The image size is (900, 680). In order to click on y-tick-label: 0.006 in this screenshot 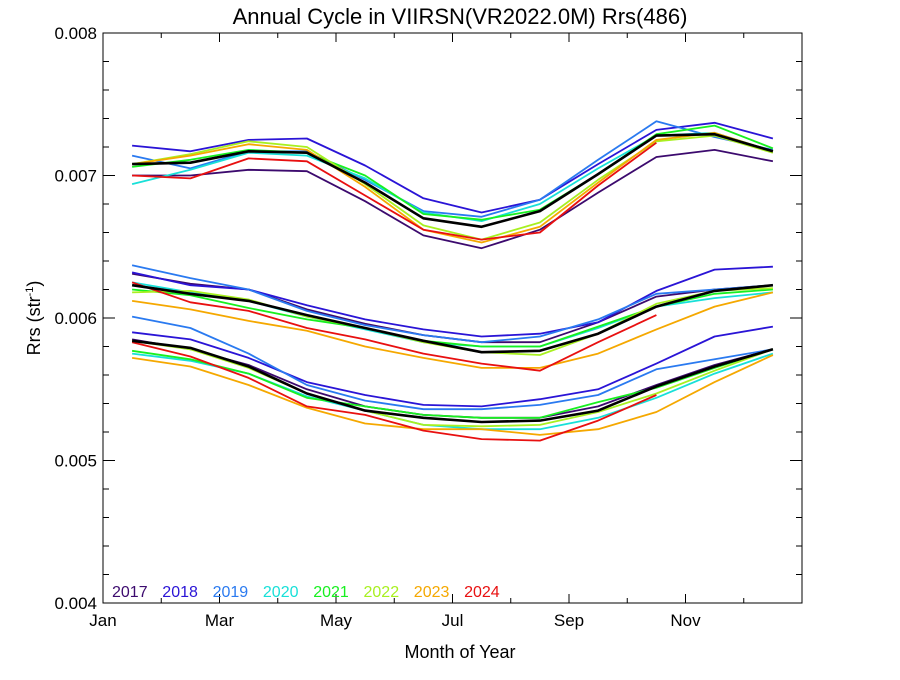, I will do `click(75, 318)`.